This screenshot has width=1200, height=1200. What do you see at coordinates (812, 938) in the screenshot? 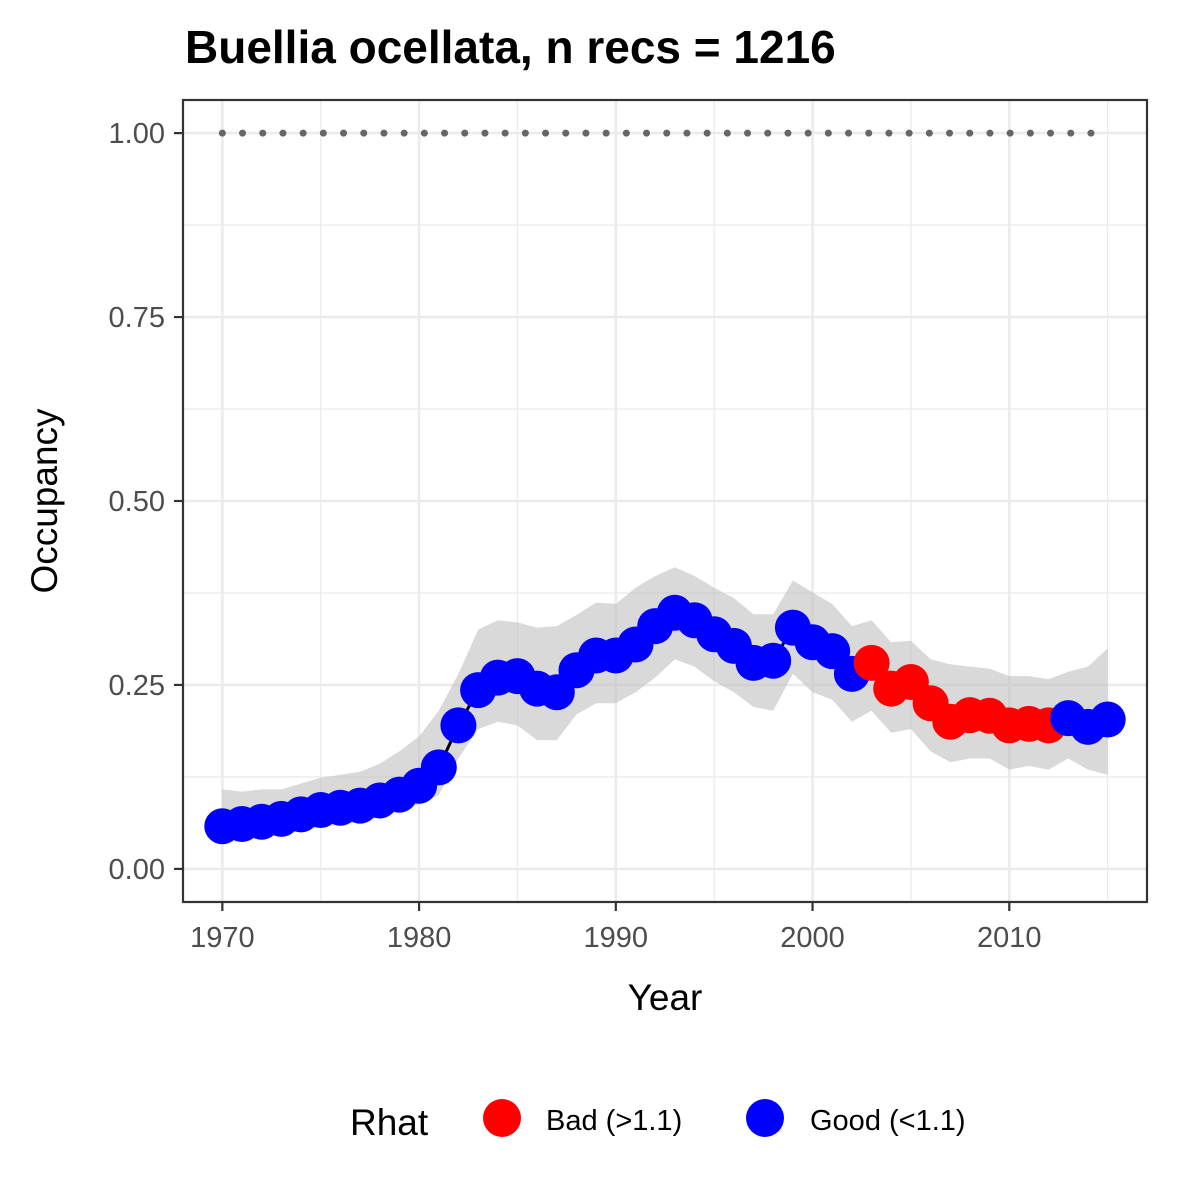
I see `x-tick-label: 2000` at bounding box center [812, 938].